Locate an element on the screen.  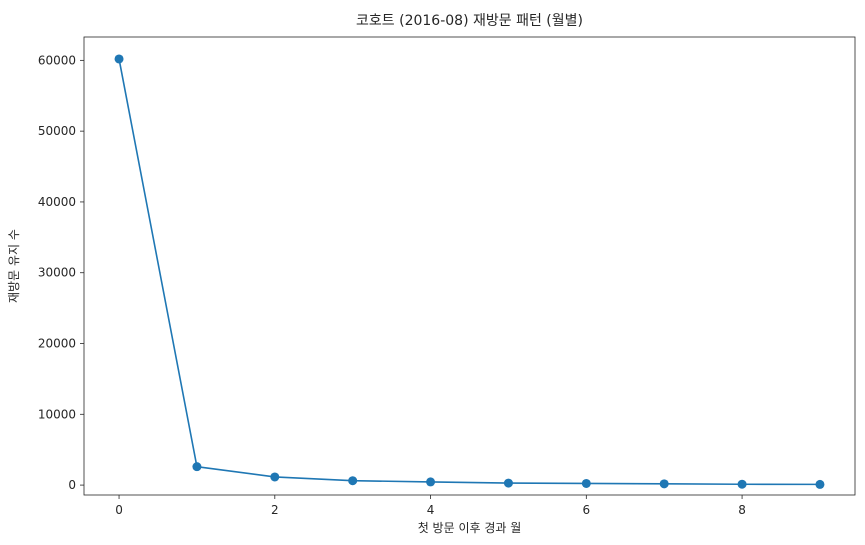
y-tick-label: 50000 is located at coordinates (57, 131).